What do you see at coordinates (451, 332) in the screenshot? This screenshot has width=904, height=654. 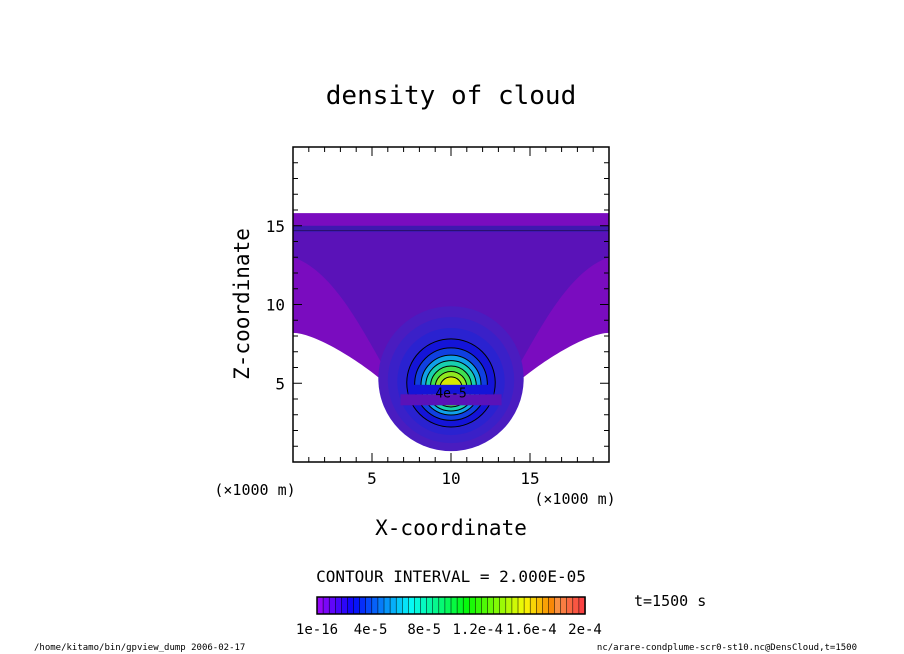 I see `density-field: 4e-5` at bounding box center [451, 332].